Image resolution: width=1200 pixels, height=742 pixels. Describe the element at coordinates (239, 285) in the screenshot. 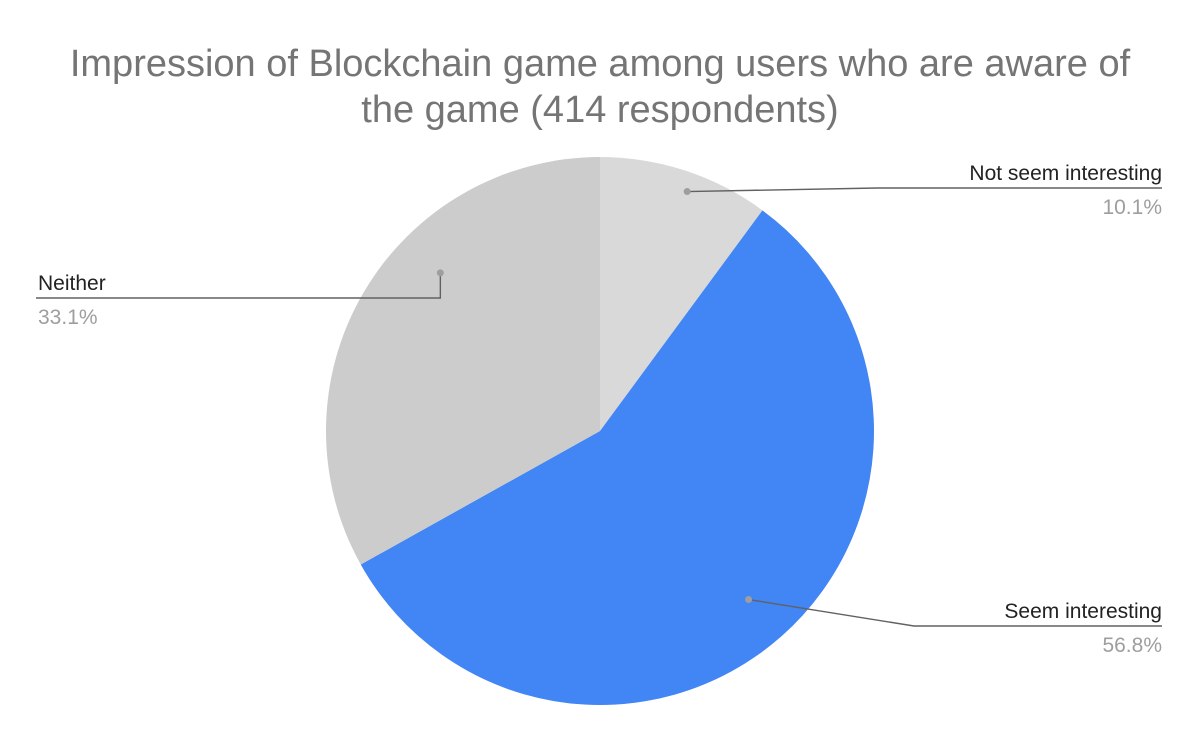

I see `leader-line-neither` at that location.